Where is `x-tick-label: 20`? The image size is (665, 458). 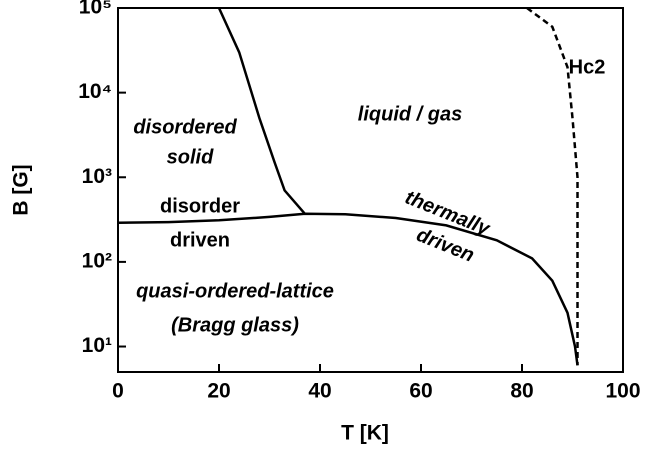
x-tick-label: 20 is located at coordinates (218, 391).